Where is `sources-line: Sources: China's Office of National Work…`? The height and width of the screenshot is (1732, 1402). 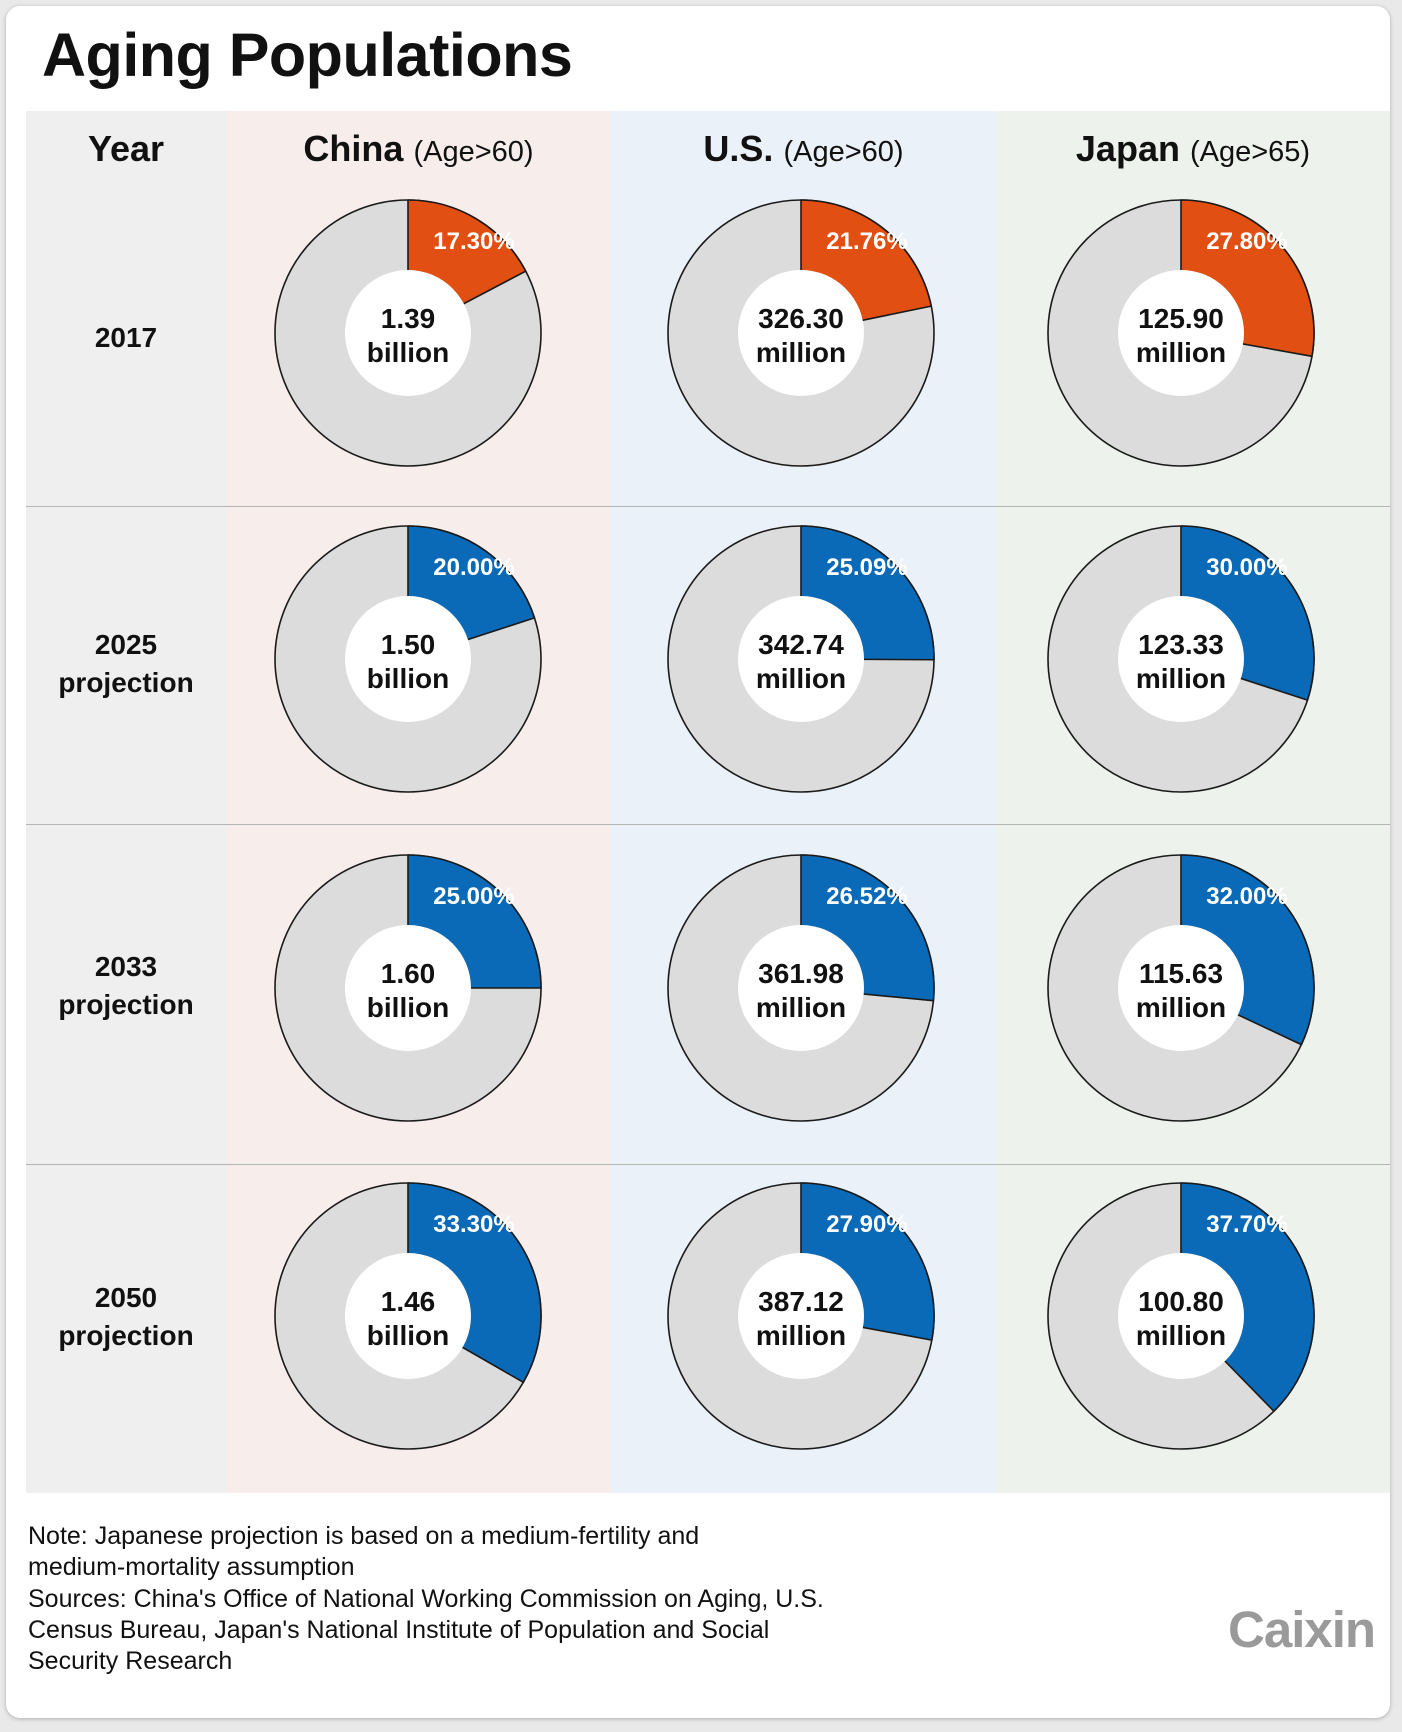 sources-line: Sources: China's Office of National Work… is located at coordinates (426, 1599).